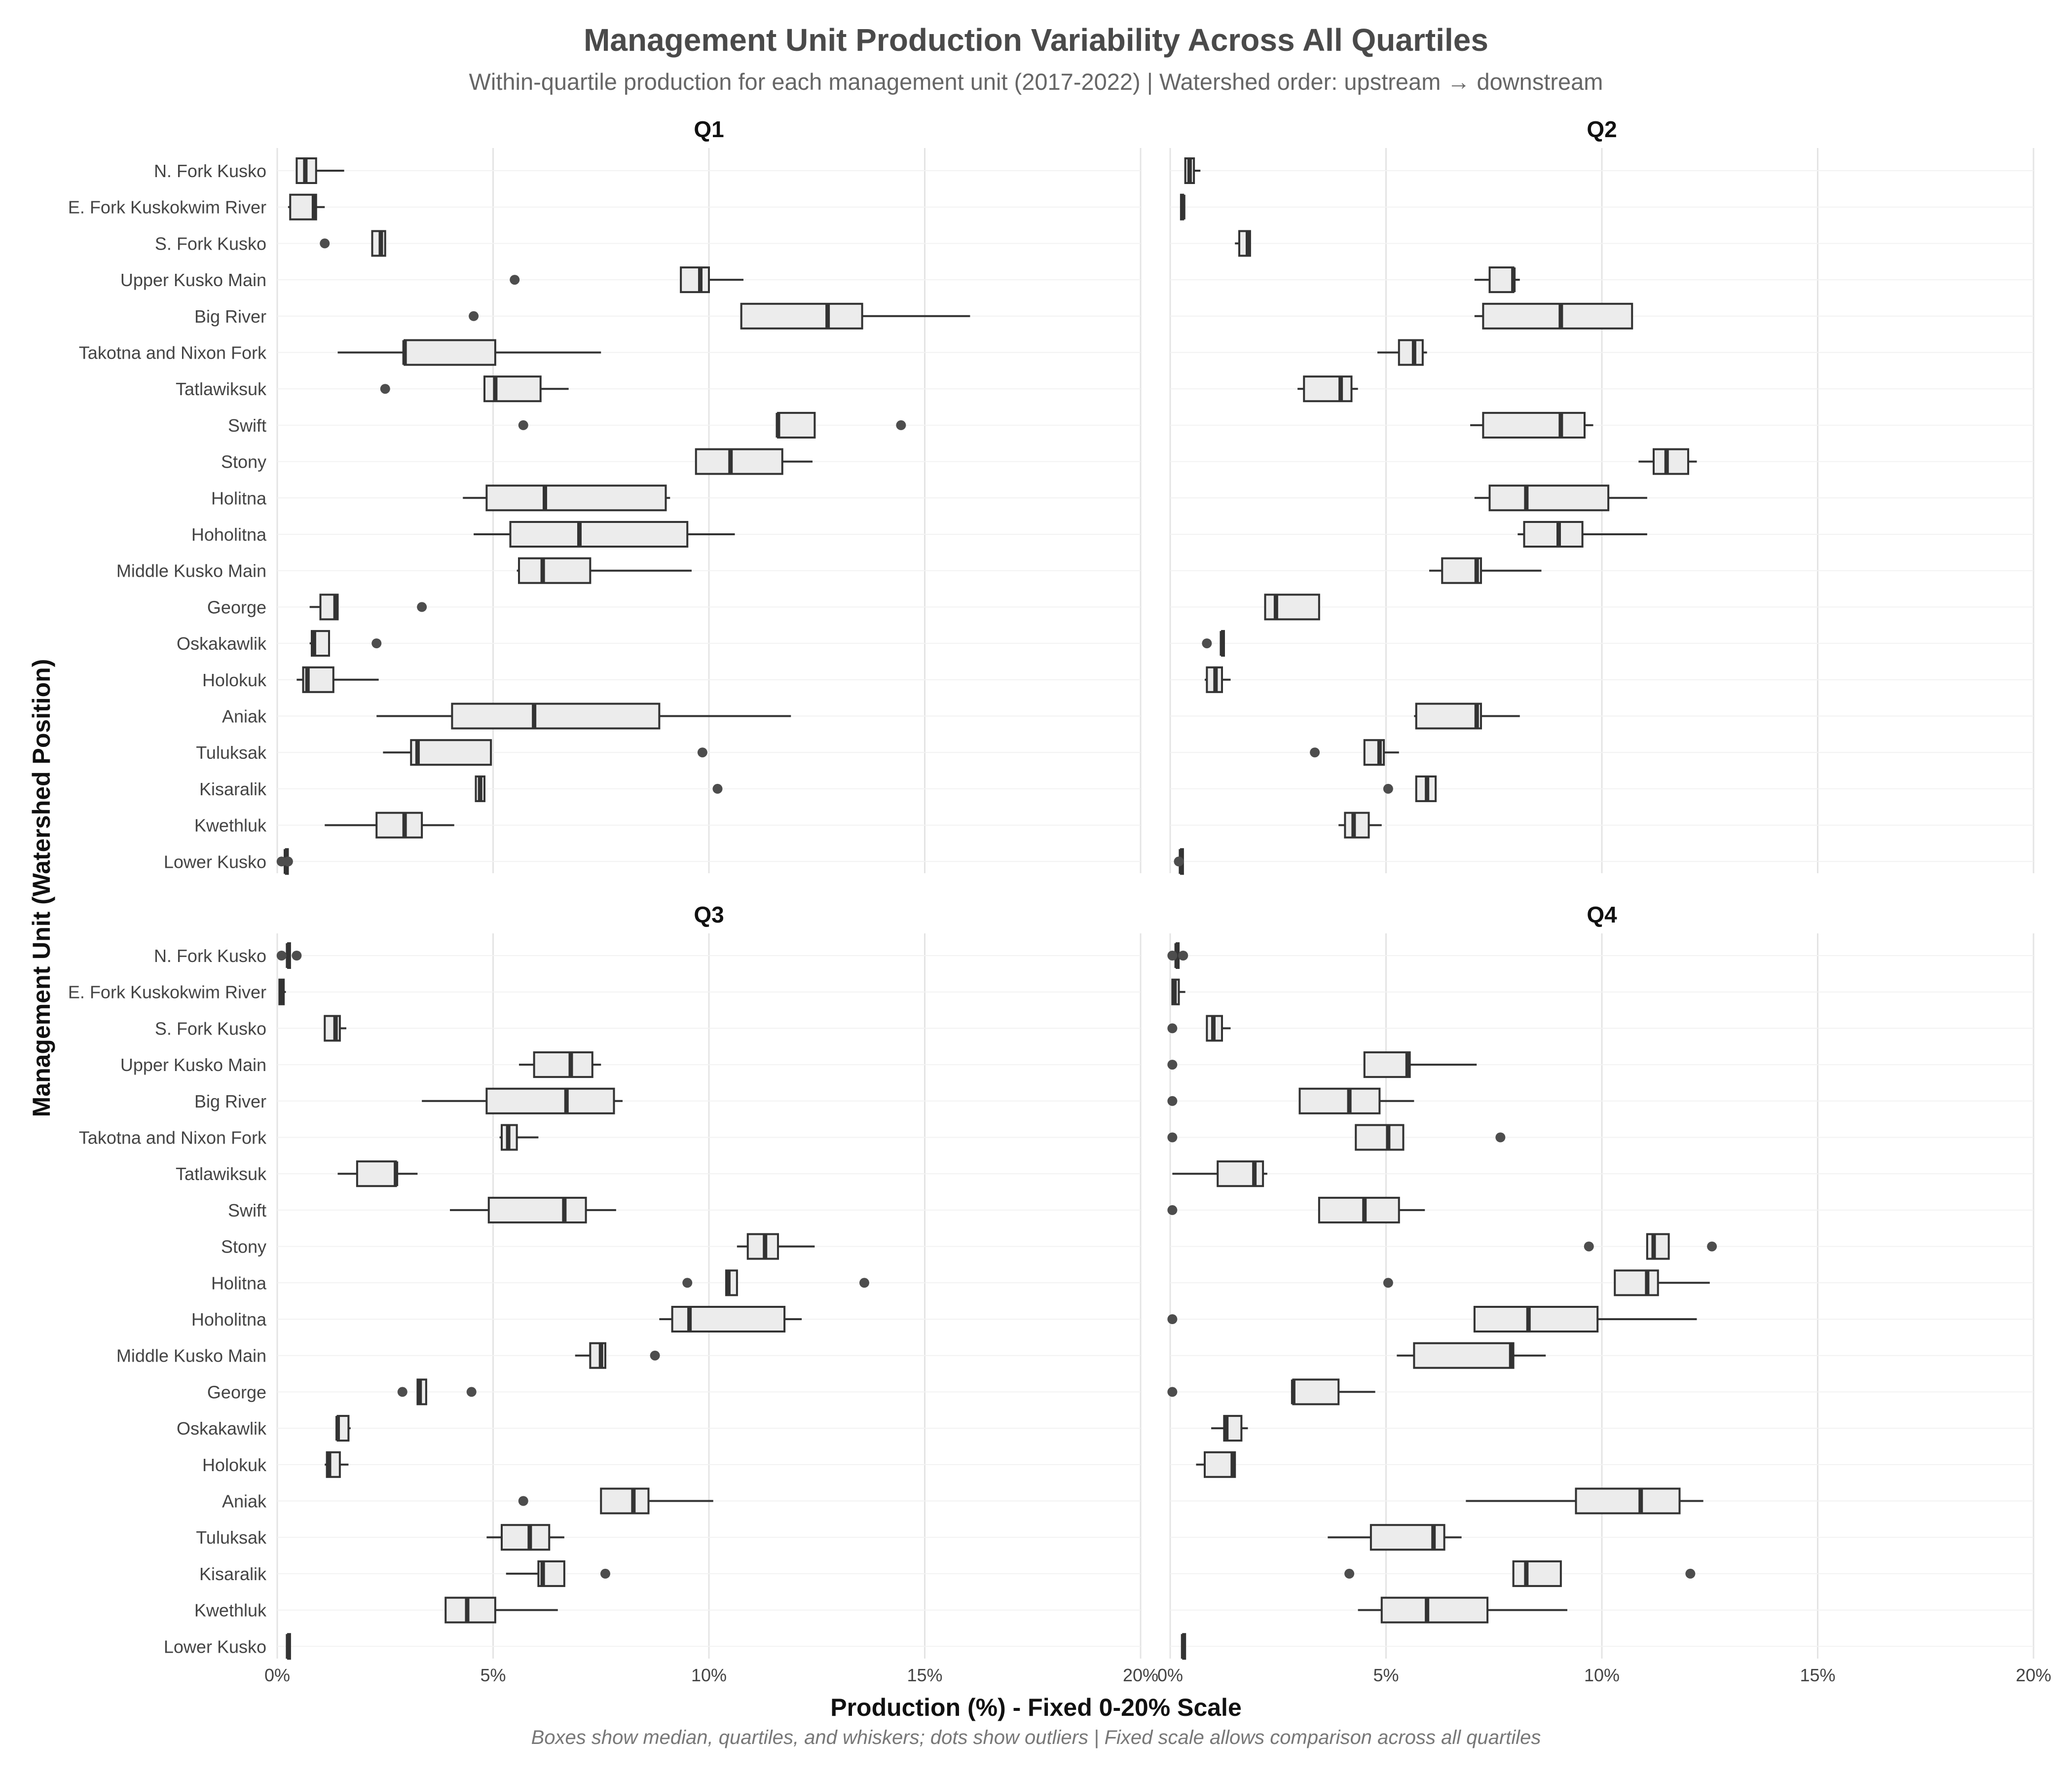  I want to click on box-tatlawiksuk, so click(1328, 389).